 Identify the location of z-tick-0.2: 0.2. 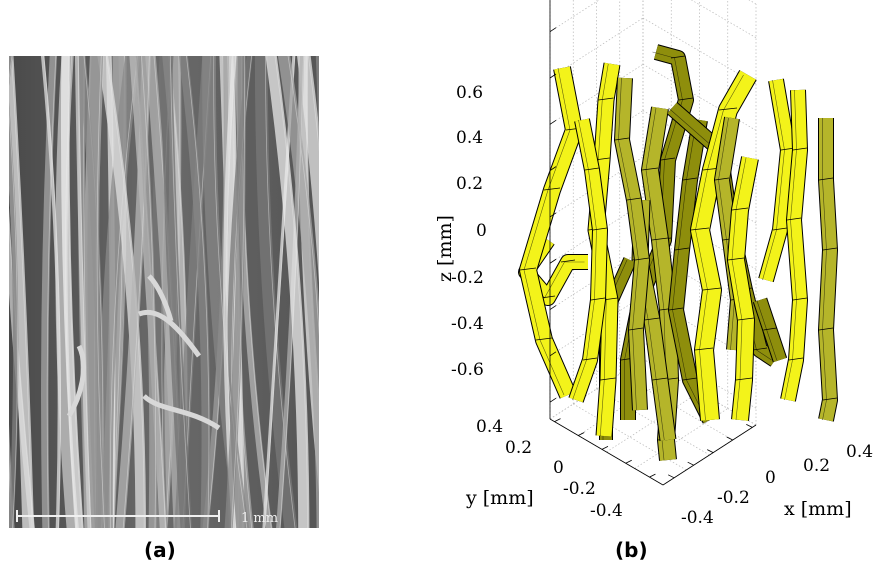
(469, 184).